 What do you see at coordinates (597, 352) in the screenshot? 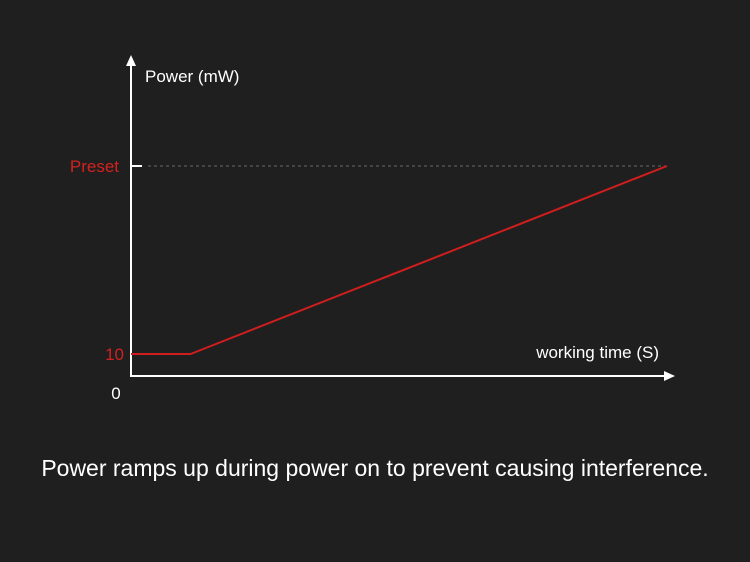
I see `x-axis-label: working time (S)` at bounding box center [597, 352].